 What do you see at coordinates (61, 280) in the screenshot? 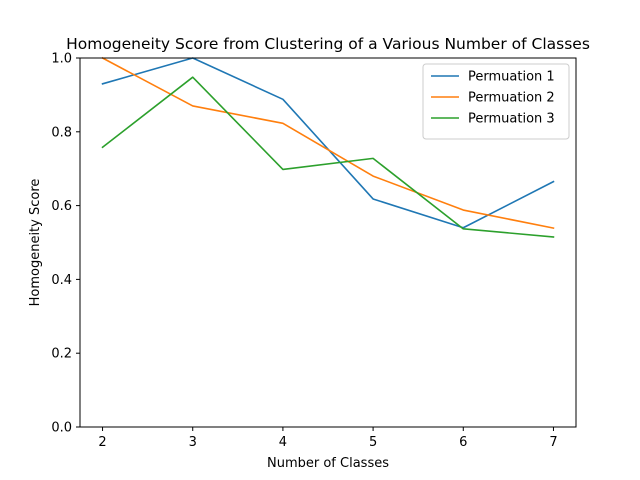
I see `y-tick-label: 0.4` at bounding box center [61, 280].